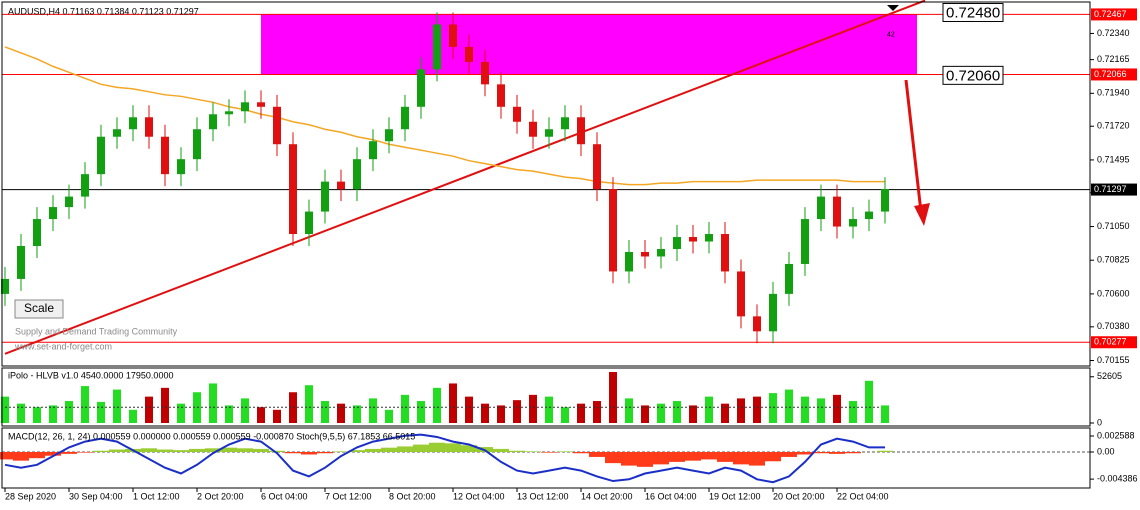  Describe the element at coordinates (546, 458) in the screenshot. I see `macd-panel-frame` at that location.